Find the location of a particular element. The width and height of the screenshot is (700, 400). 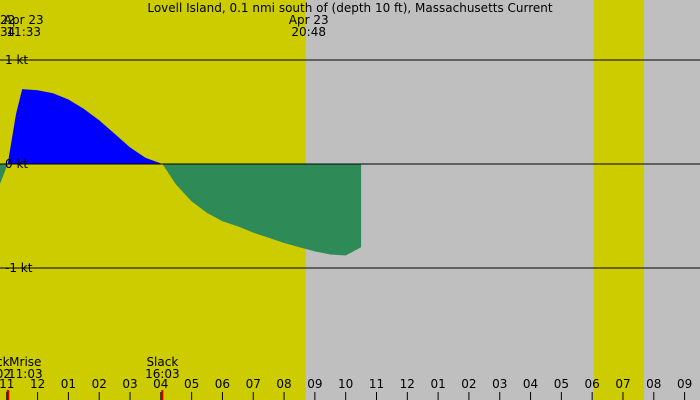

event-name-2: Slack is located at coordinates (5, 362).